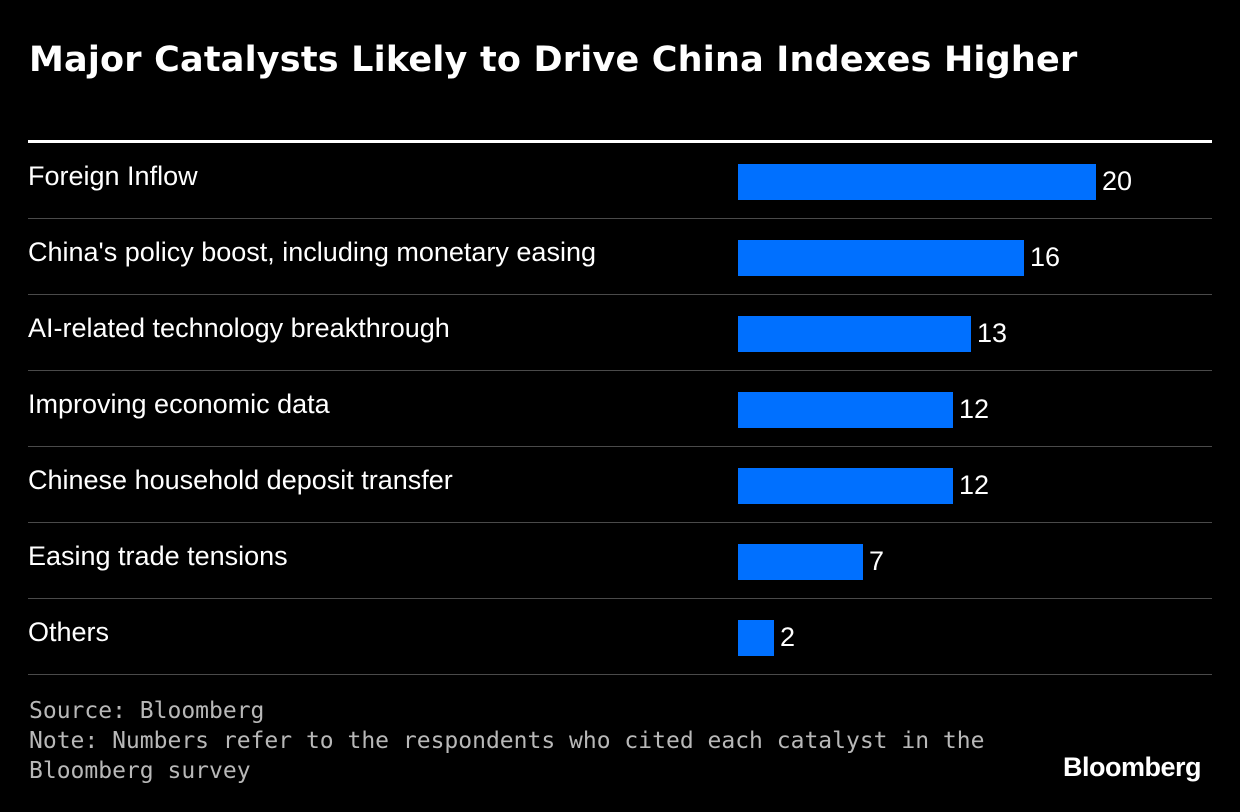 This screenshot has width=1240, height=812. I want to click on chart-row: AI-related technology breakthrough 13, so click(620, 333).